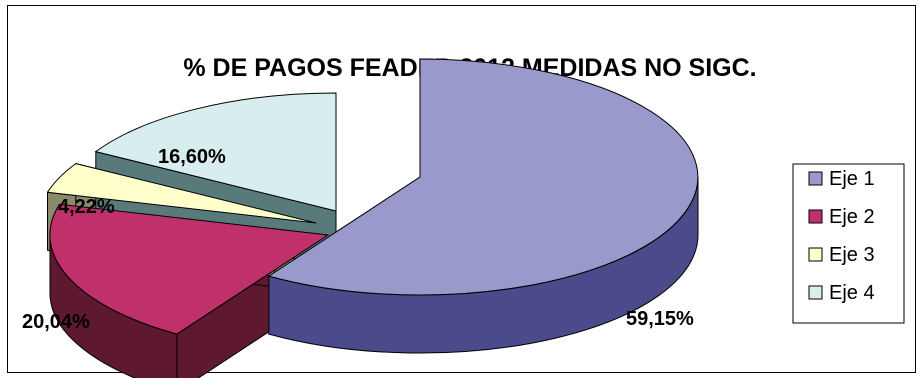 The image size is (923, 378). I want to click on legend: Eje 1 Eje 2 Eje 3 Eje 4, so click(848, 243).